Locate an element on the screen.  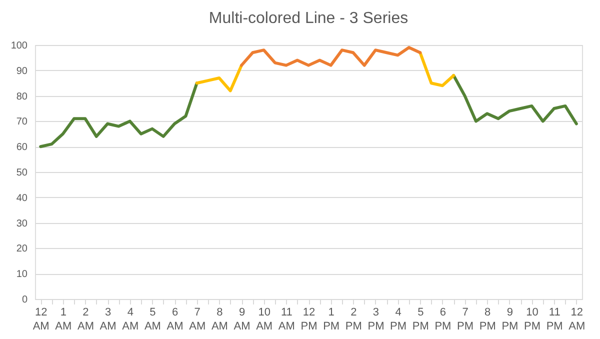
x-tick-label: 9 PM is located at coordinates (510, 319).